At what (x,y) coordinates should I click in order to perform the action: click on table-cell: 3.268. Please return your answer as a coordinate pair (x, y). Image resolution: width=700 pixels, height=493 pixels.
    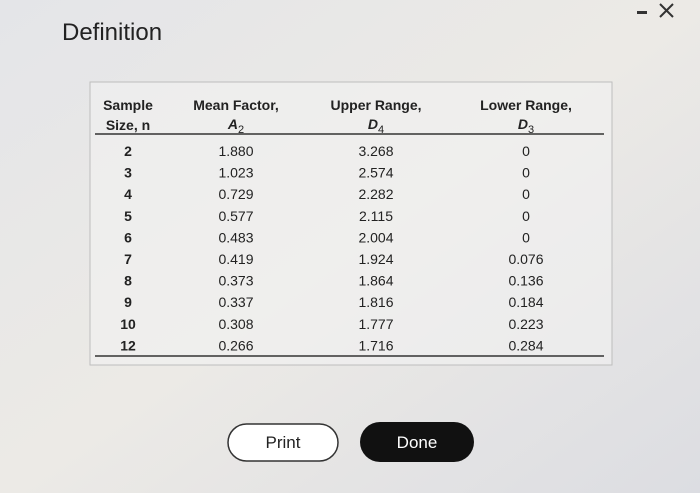
    Looking at the image, I should click on (375, 151).